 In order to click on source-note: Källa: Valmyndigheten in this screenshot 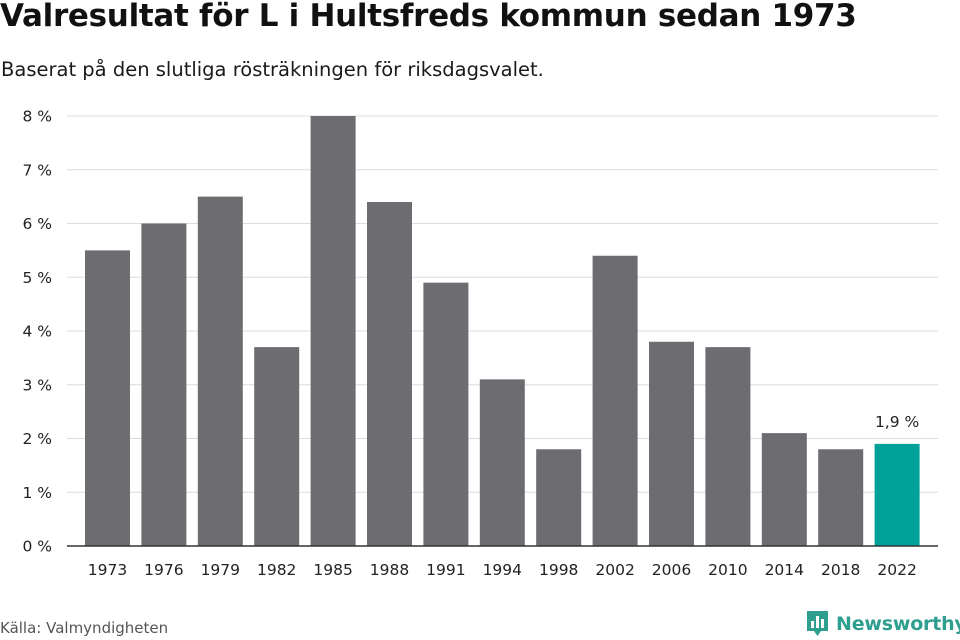, I will do `click(84, 628)`.